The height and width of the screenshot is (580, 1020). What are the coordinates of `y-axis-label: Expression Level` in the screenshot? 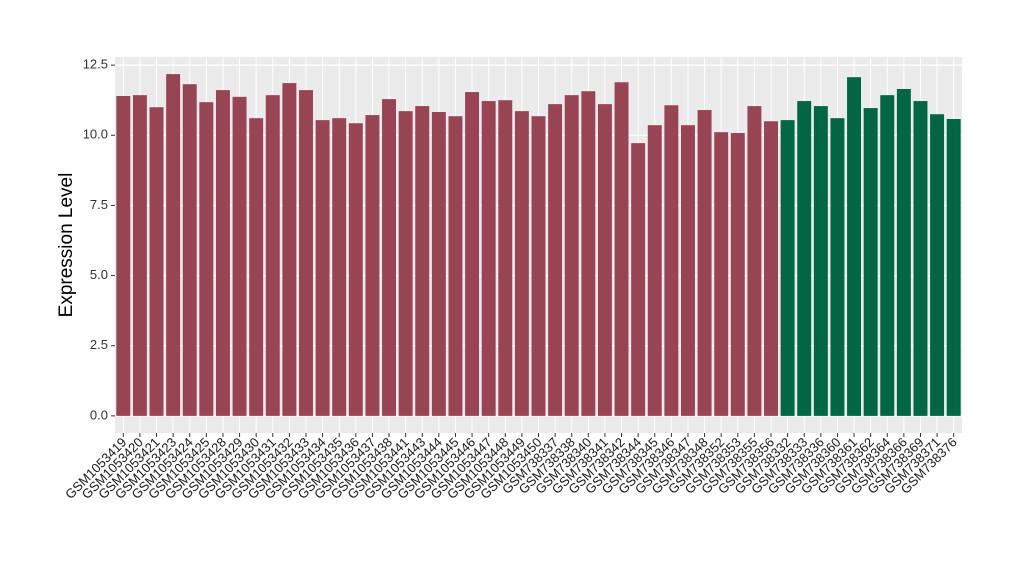 It's located at (66, 245).